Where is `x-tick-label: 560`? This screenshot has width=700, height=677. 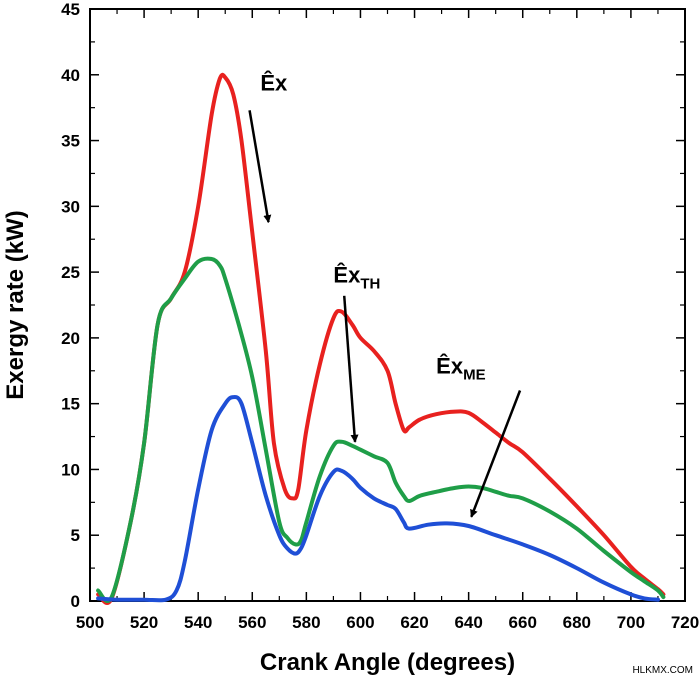 x-tick-label: 560 is located at coordinates (252, 622).